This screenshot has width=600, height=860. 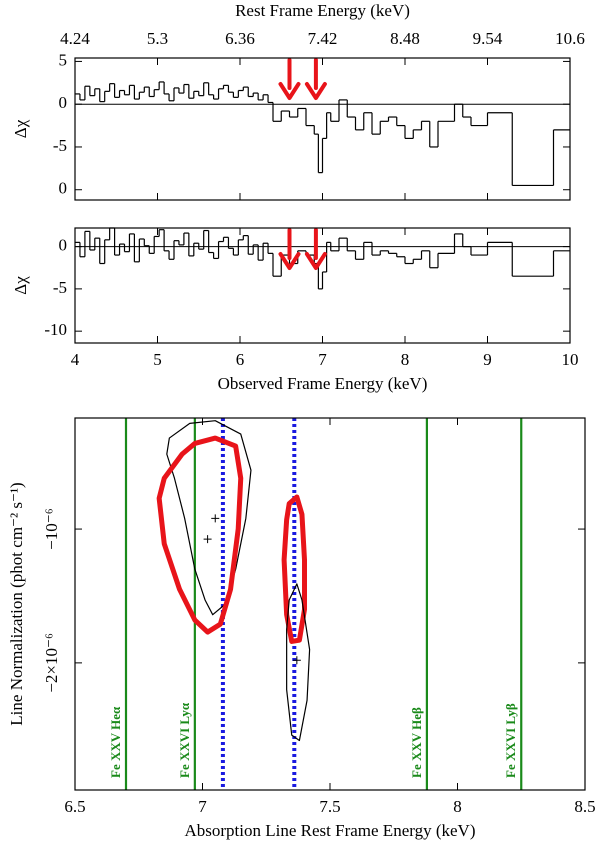 I want to click on vline-label: Fe XXVI Lyβ, so click(x=510, y=740).